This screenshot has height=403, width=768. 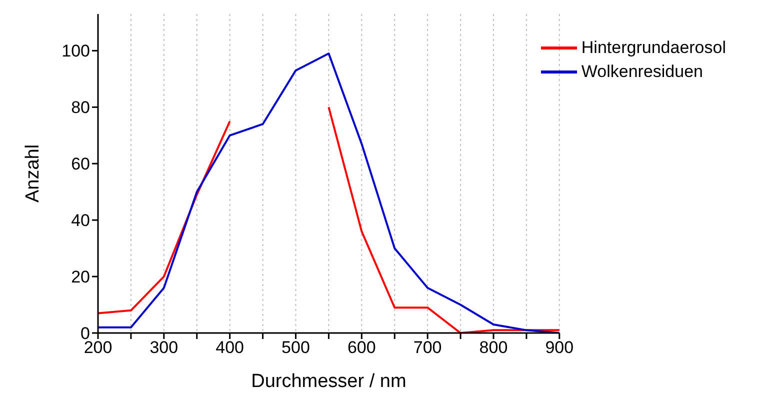 What do you see at coordinates (493, 348) in the screenshot?
I see `x-tick-label: 800` at bounding box center [493, 348].